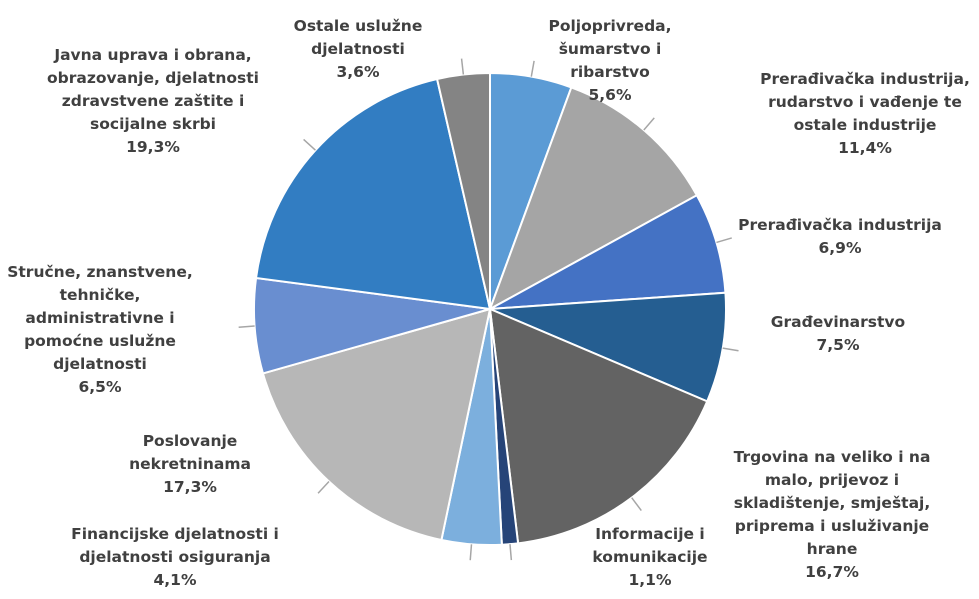  What do you see at coordinates (358, 37) in the screenshot?
I see `category-label: Ostale uslužne djelatnosti` at bounding box center [358, 37].